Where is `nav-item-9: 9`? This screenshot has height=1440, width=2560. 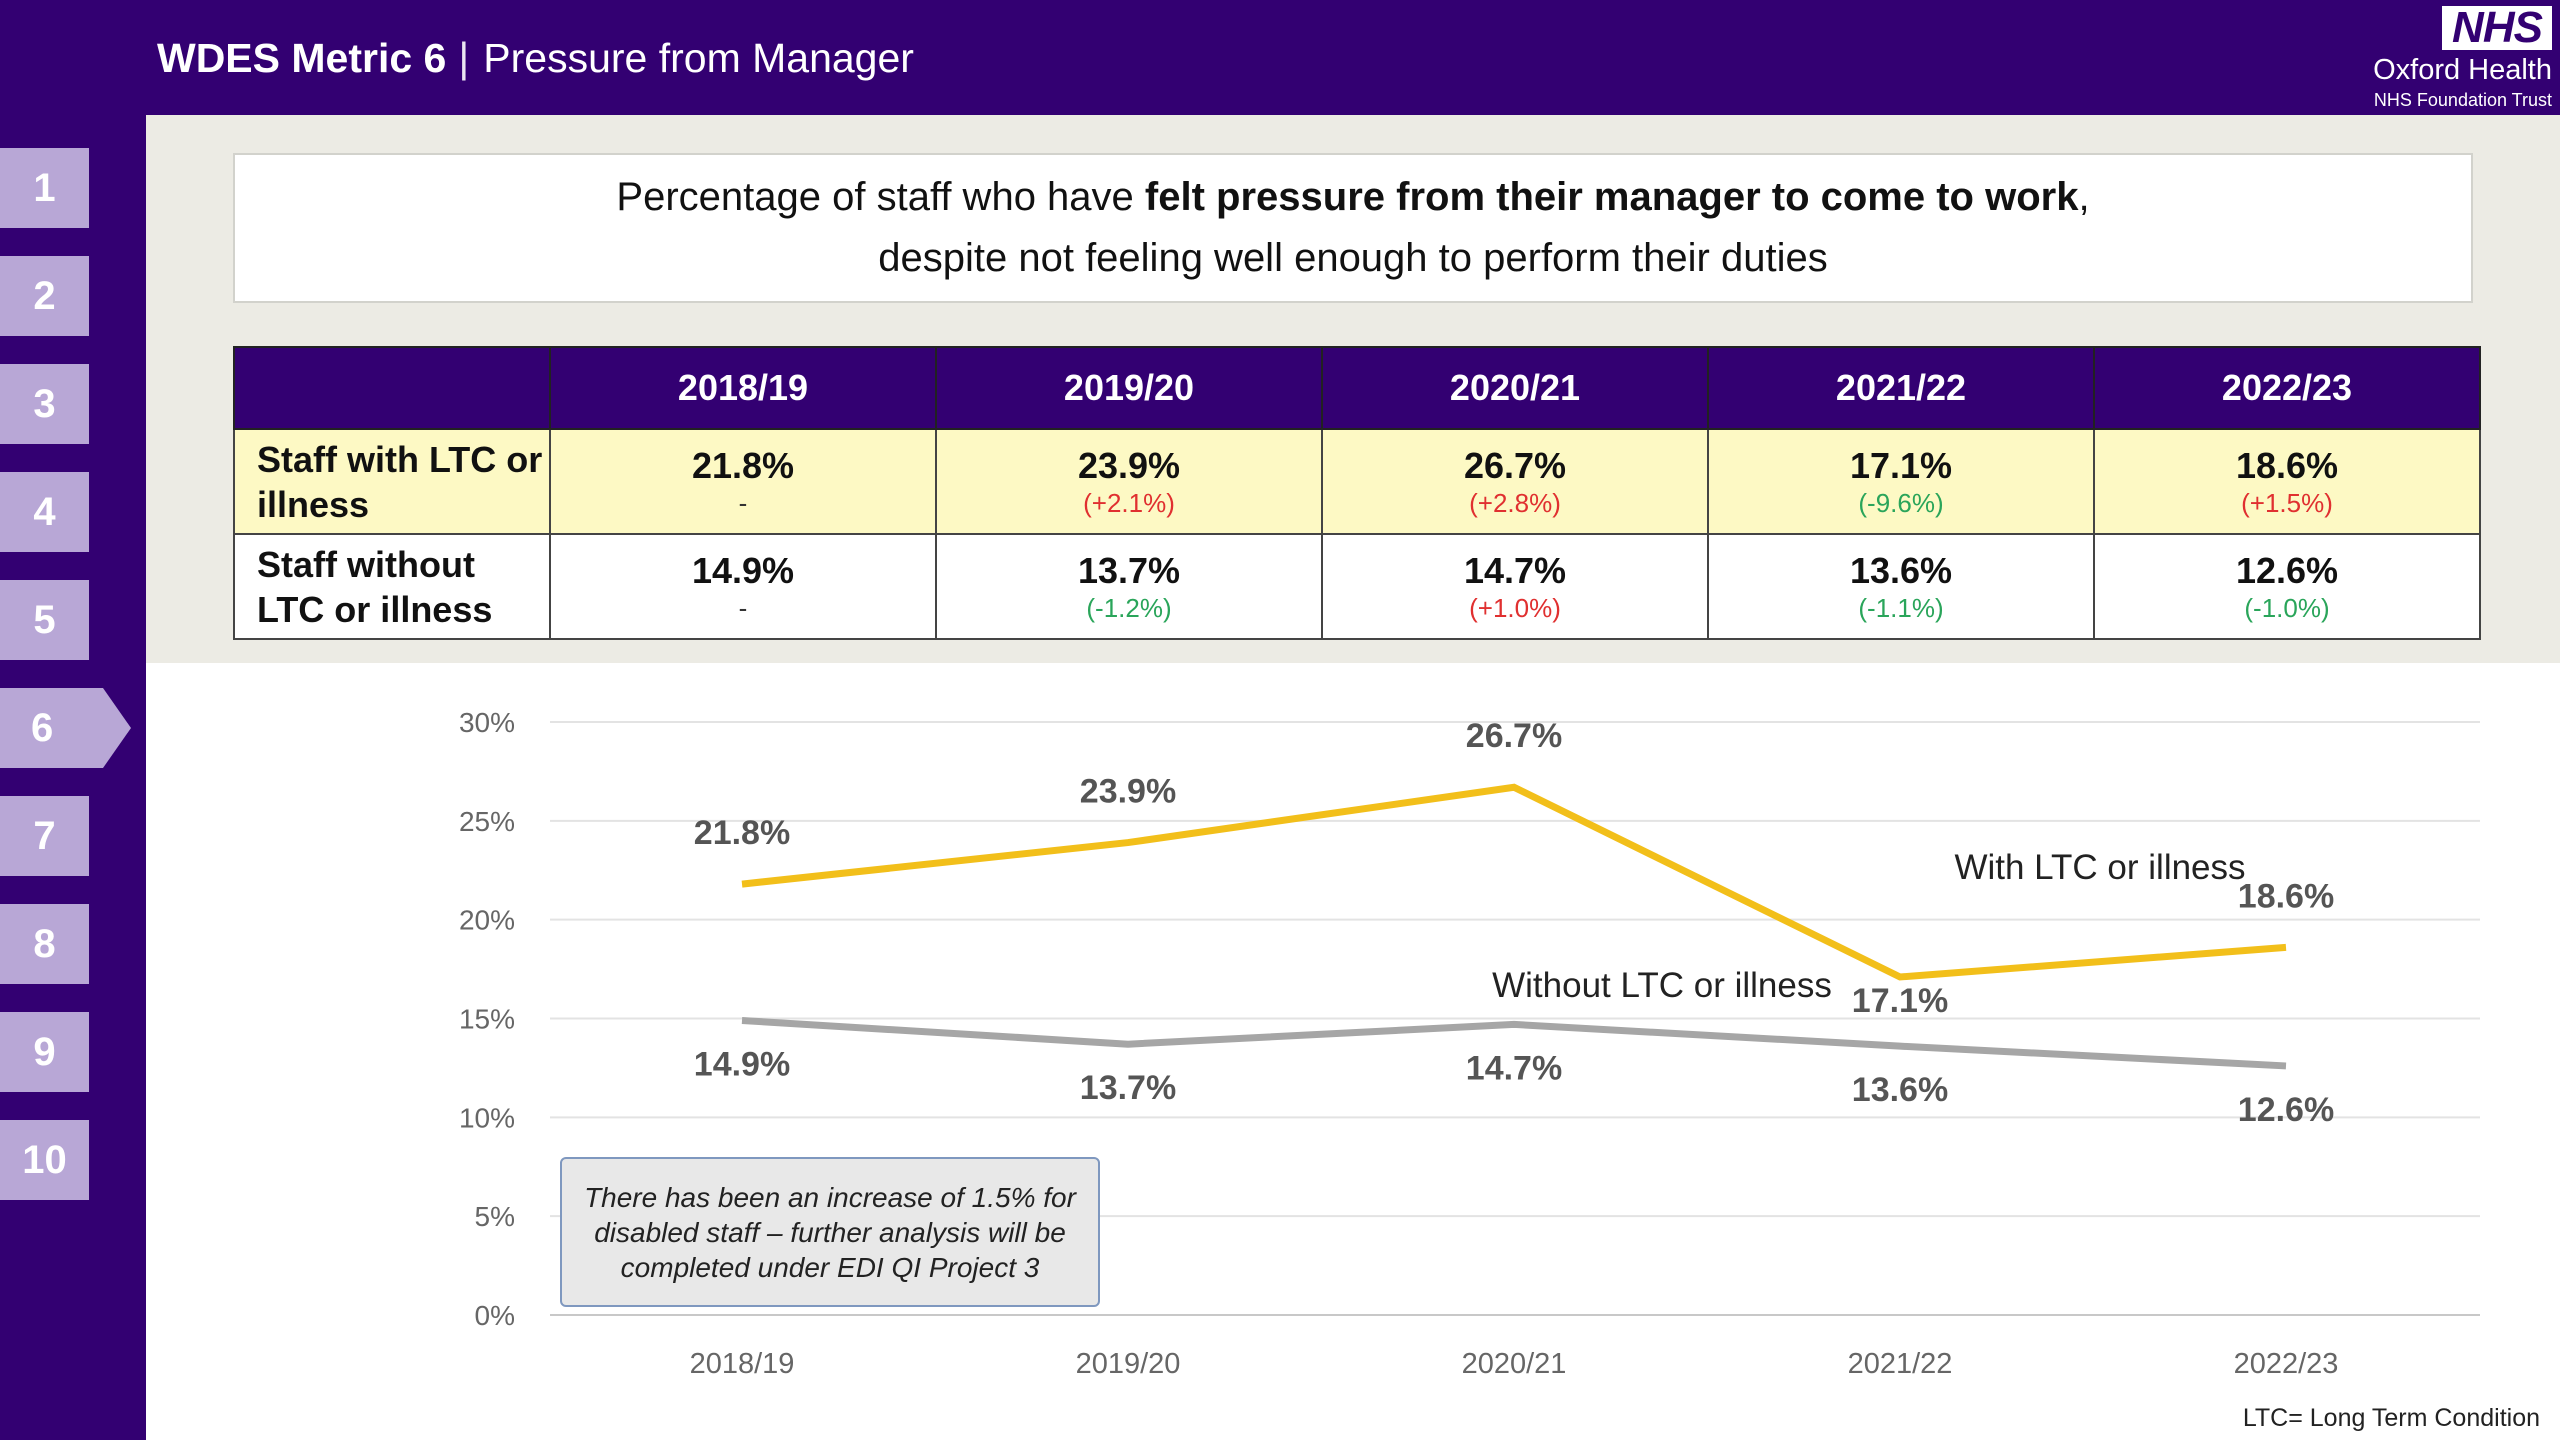
nav-item-9: 9 is located at coordinates (44, 1052).